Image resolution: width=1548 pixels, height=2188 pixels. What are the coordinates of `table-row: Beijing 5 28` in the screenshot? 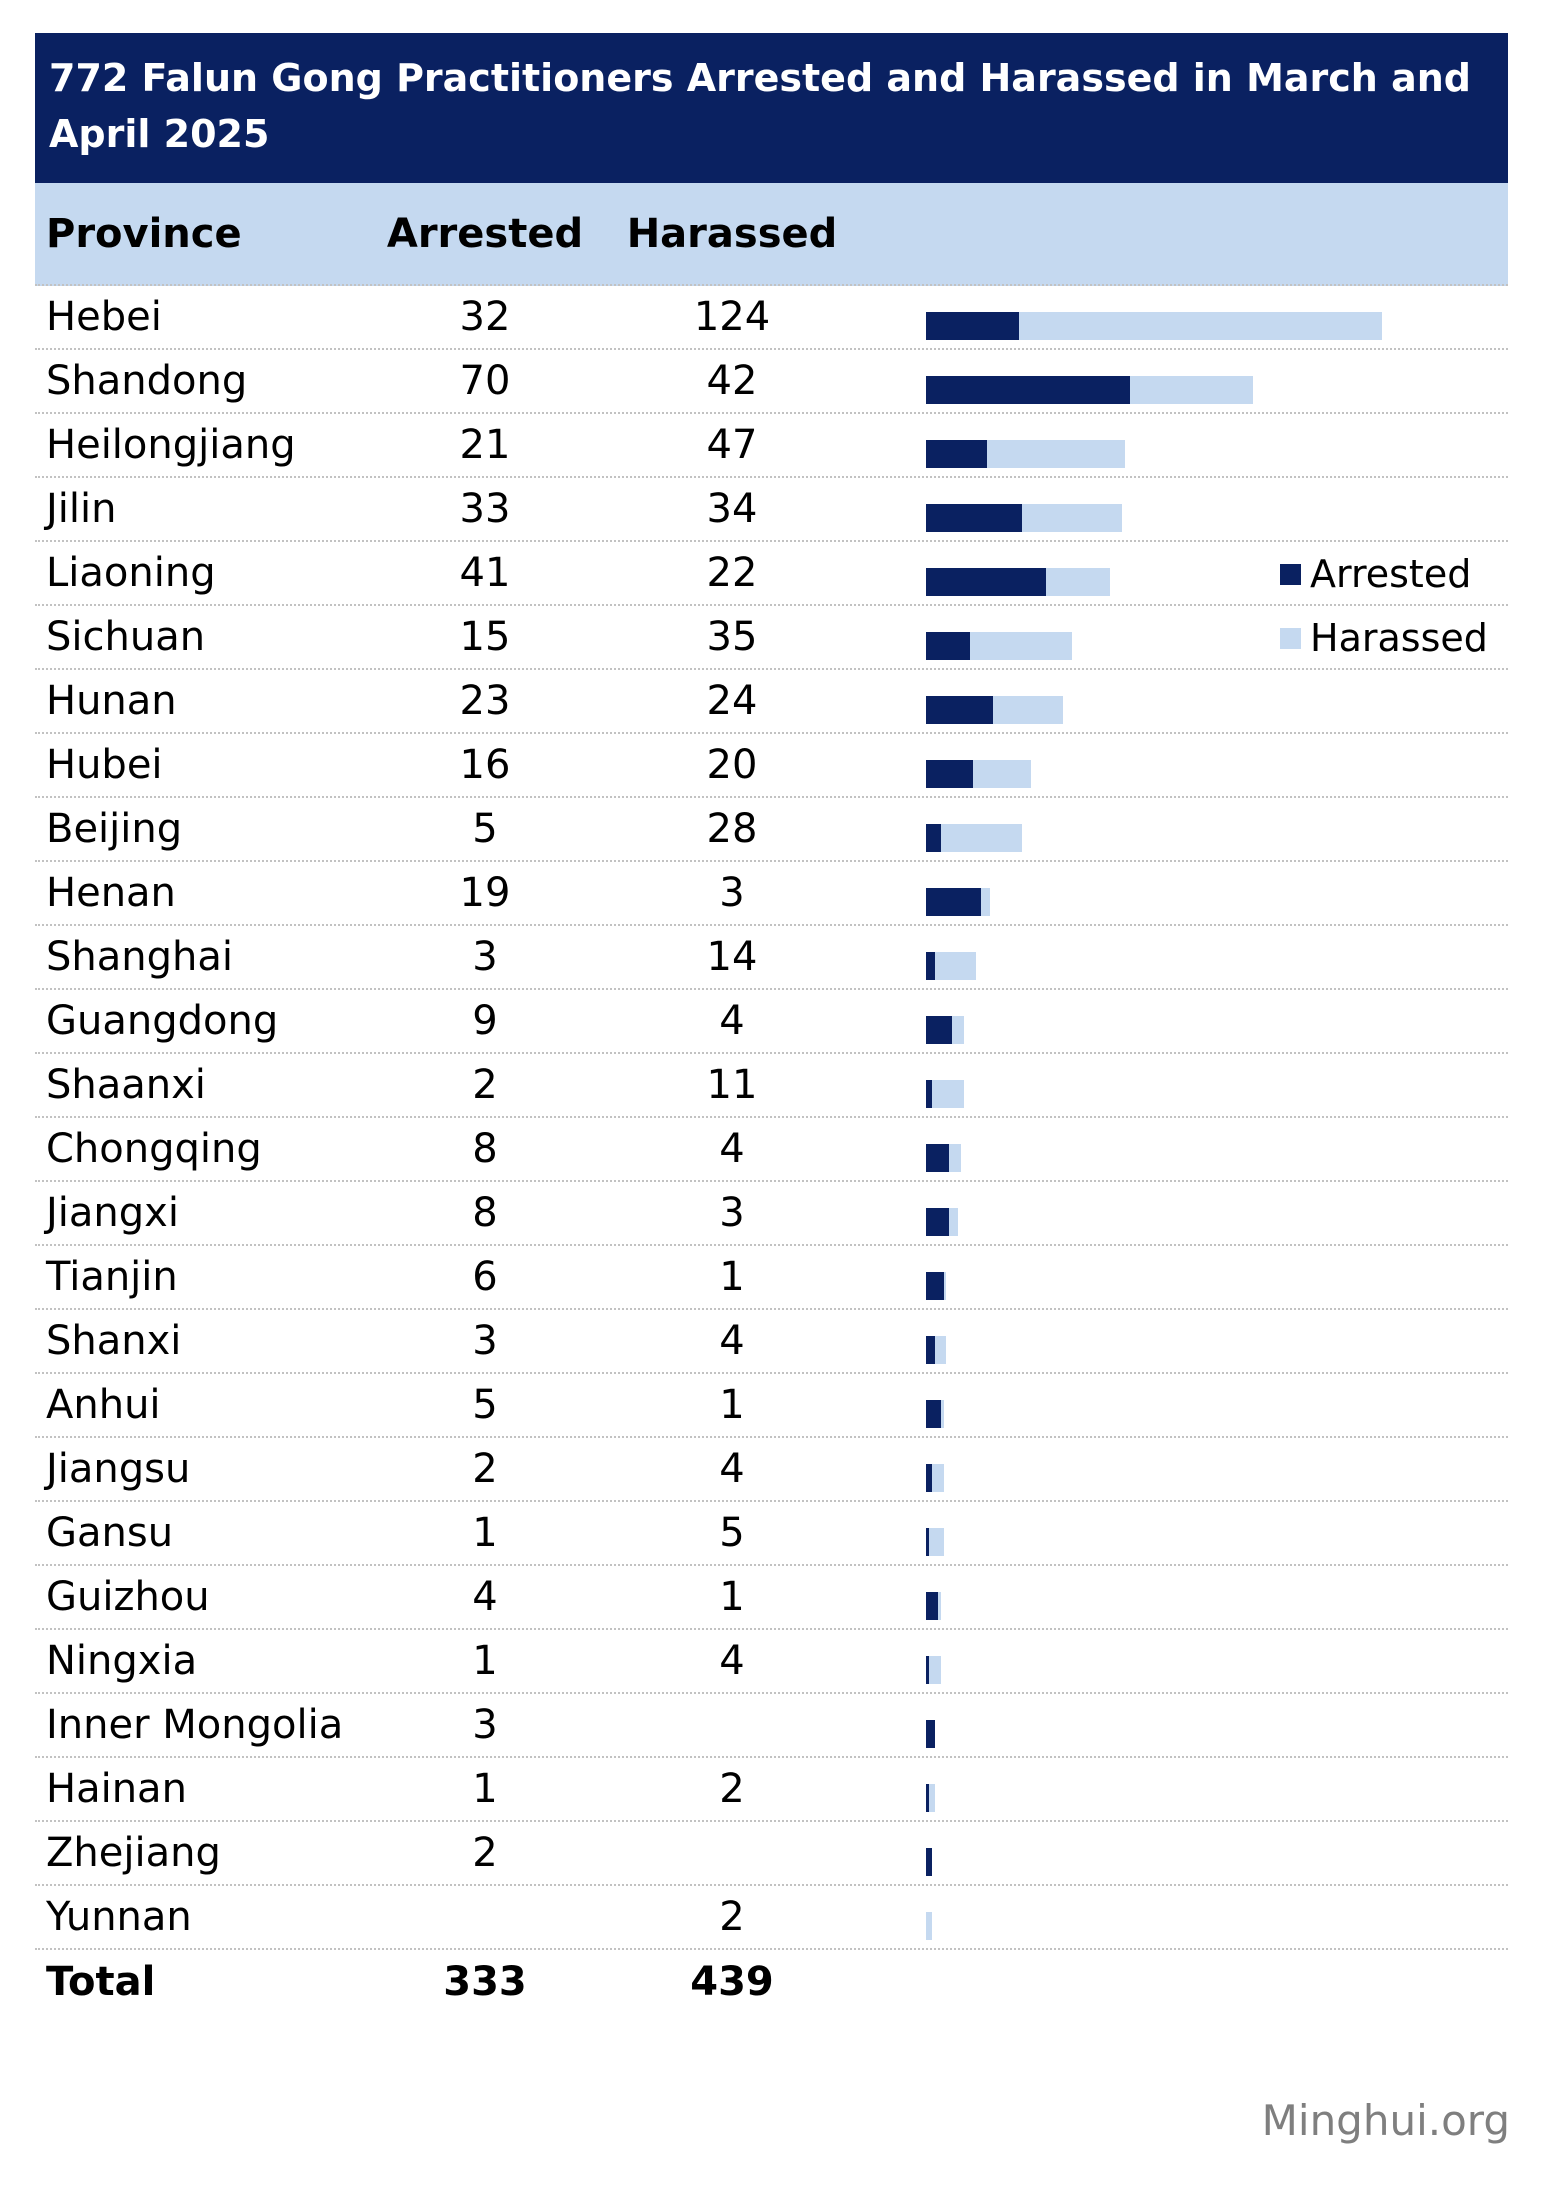 It's located at (771, 830).